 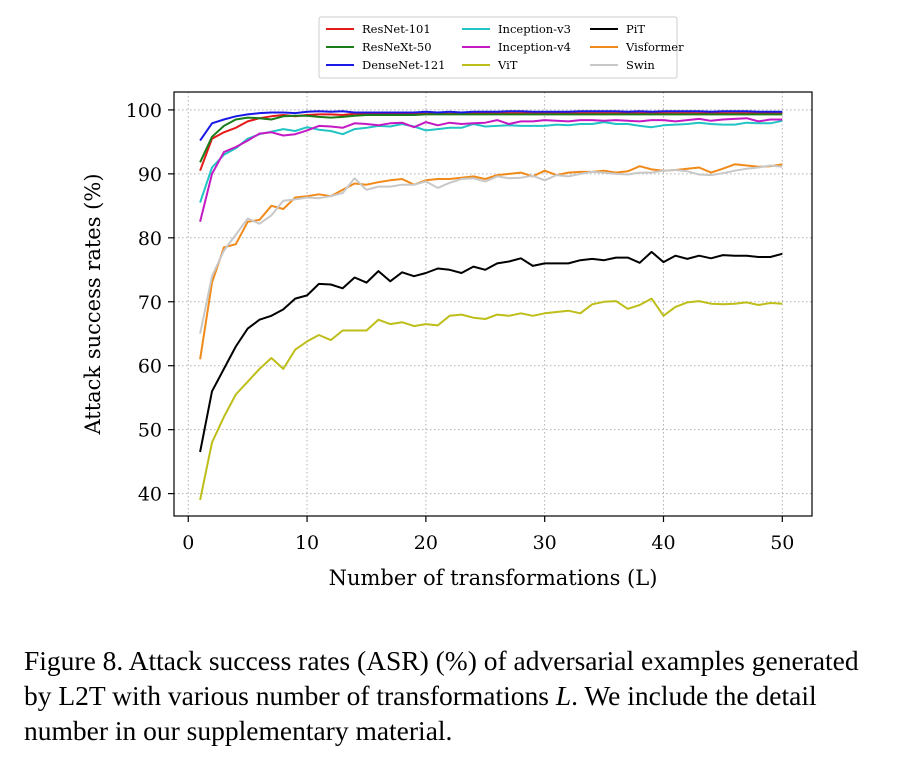 I want to click on caption-symbol-l: L, so click(x=563, y=695).